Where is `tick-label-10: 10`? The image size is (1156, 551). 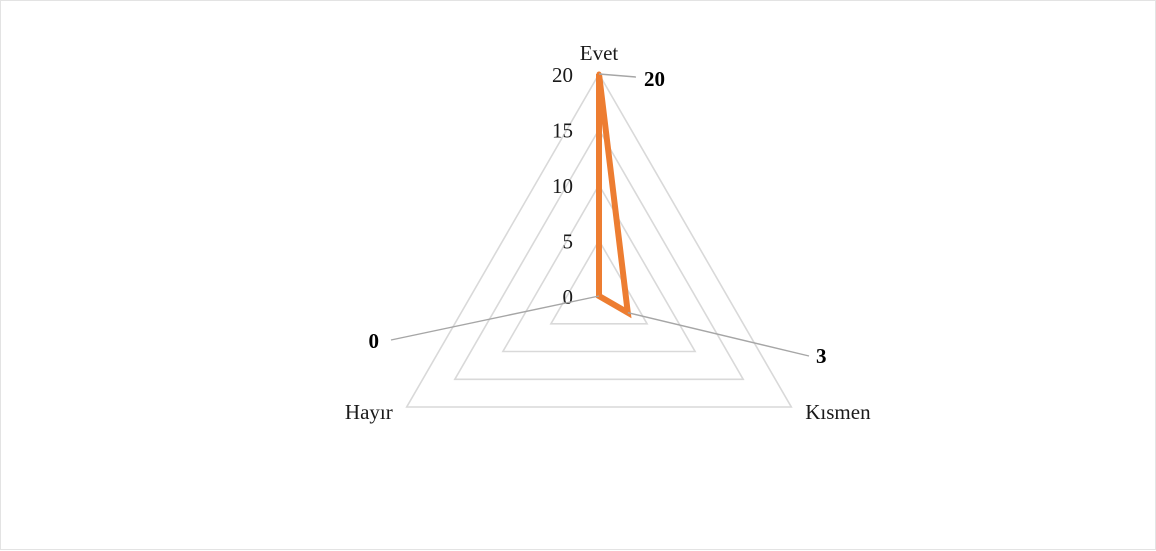
tick-label-10: 10 is located at coordinates (562, 186).